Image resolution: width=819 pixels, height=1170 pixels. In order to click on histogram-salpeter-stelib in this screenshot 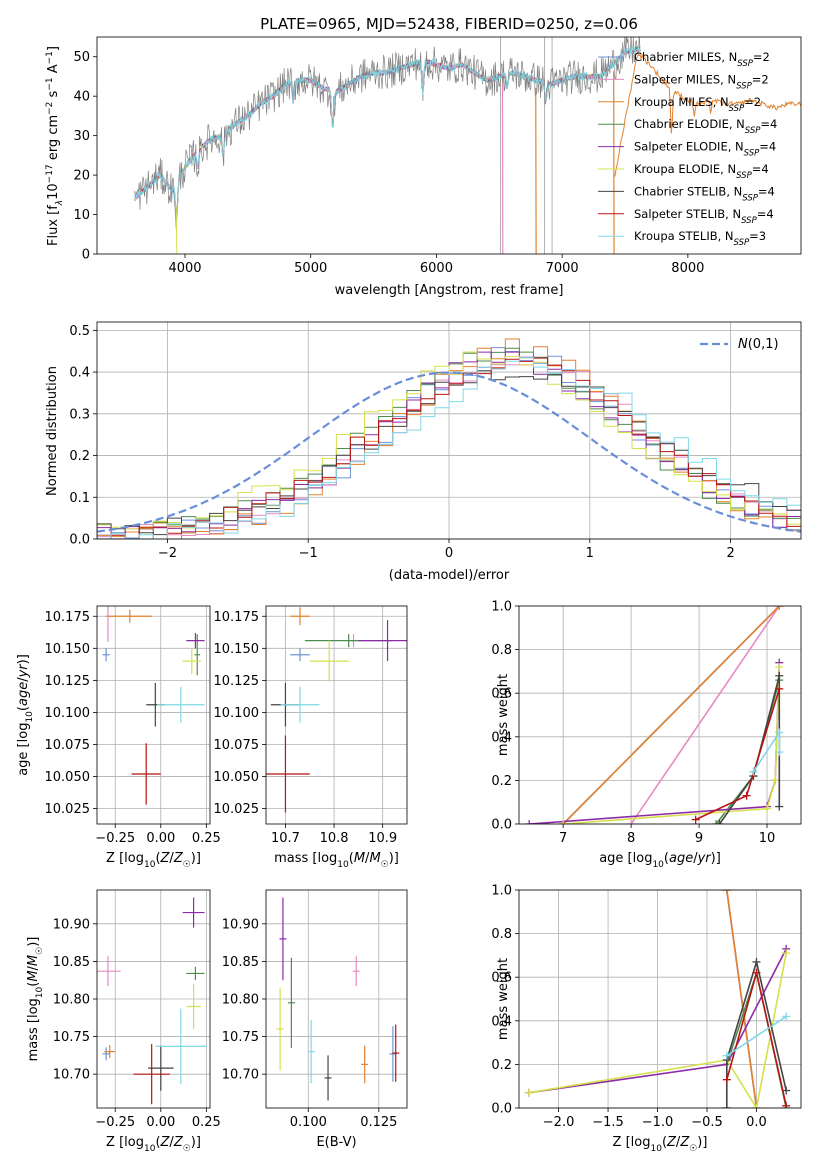, I will do `click(449, 448)`.